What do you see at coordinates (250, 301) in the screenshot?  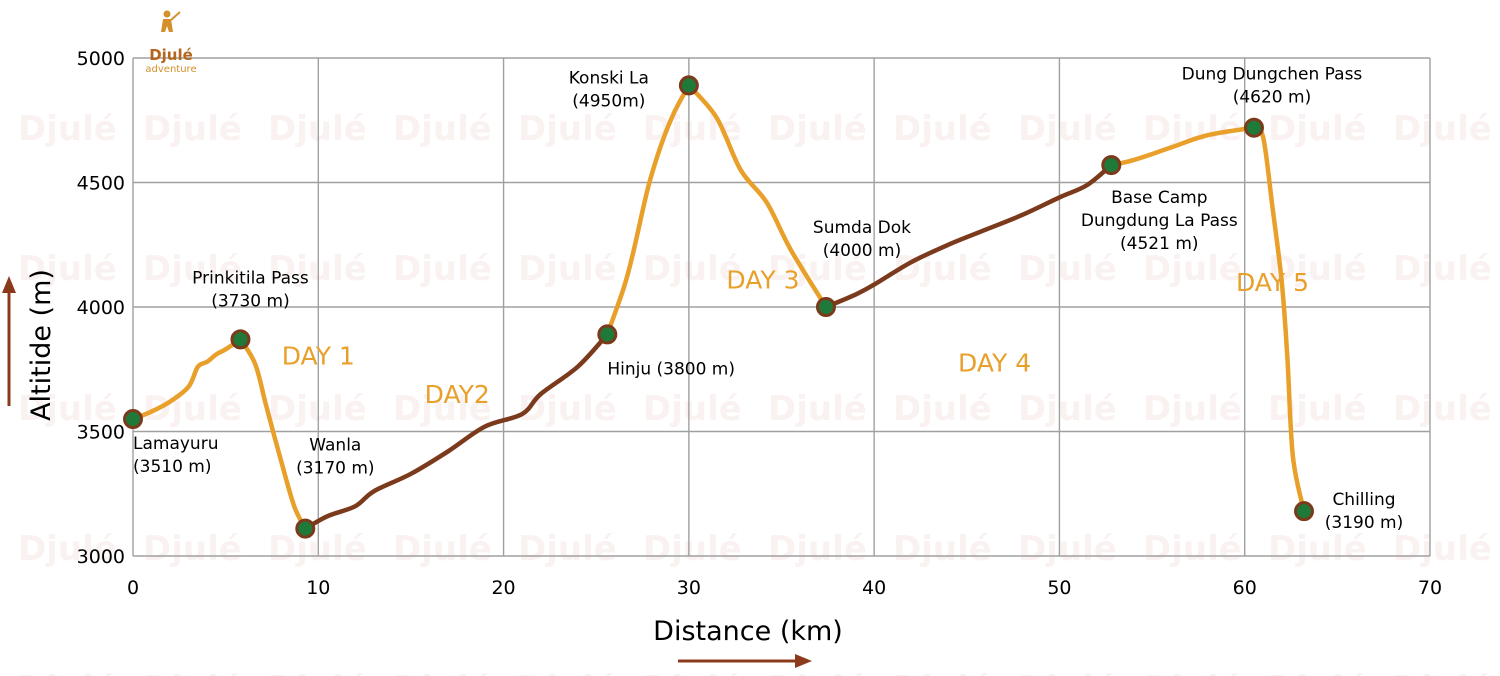 I see `waypoint-label: (3730 m)` at bounding box center [250, 301].